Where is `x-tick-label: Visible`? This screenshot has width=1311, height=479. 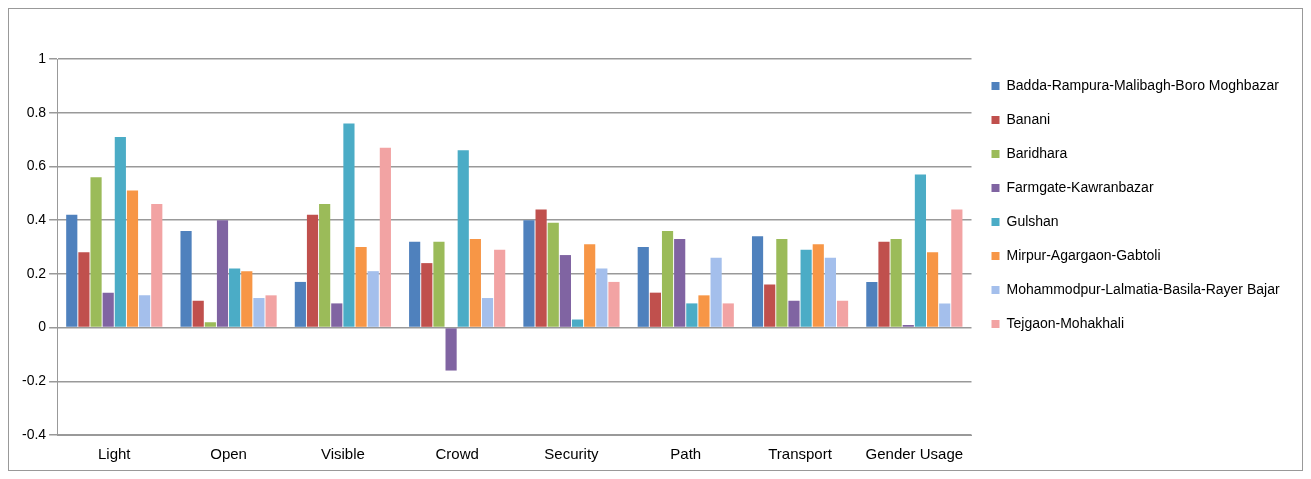 x-tick-label: Visible is located at coordinates (342, 454).